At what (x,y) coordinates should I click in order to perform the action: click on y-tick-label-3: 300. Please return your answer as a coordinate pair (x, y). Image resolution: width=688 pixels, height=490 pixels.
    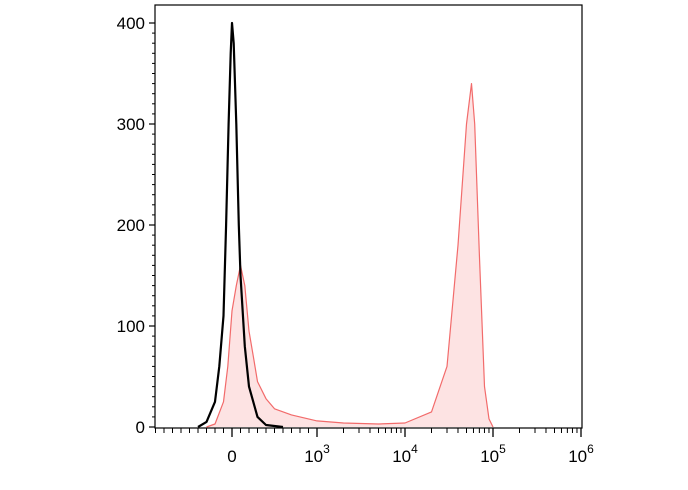
    Looking at the image, I should click on (131, 124).